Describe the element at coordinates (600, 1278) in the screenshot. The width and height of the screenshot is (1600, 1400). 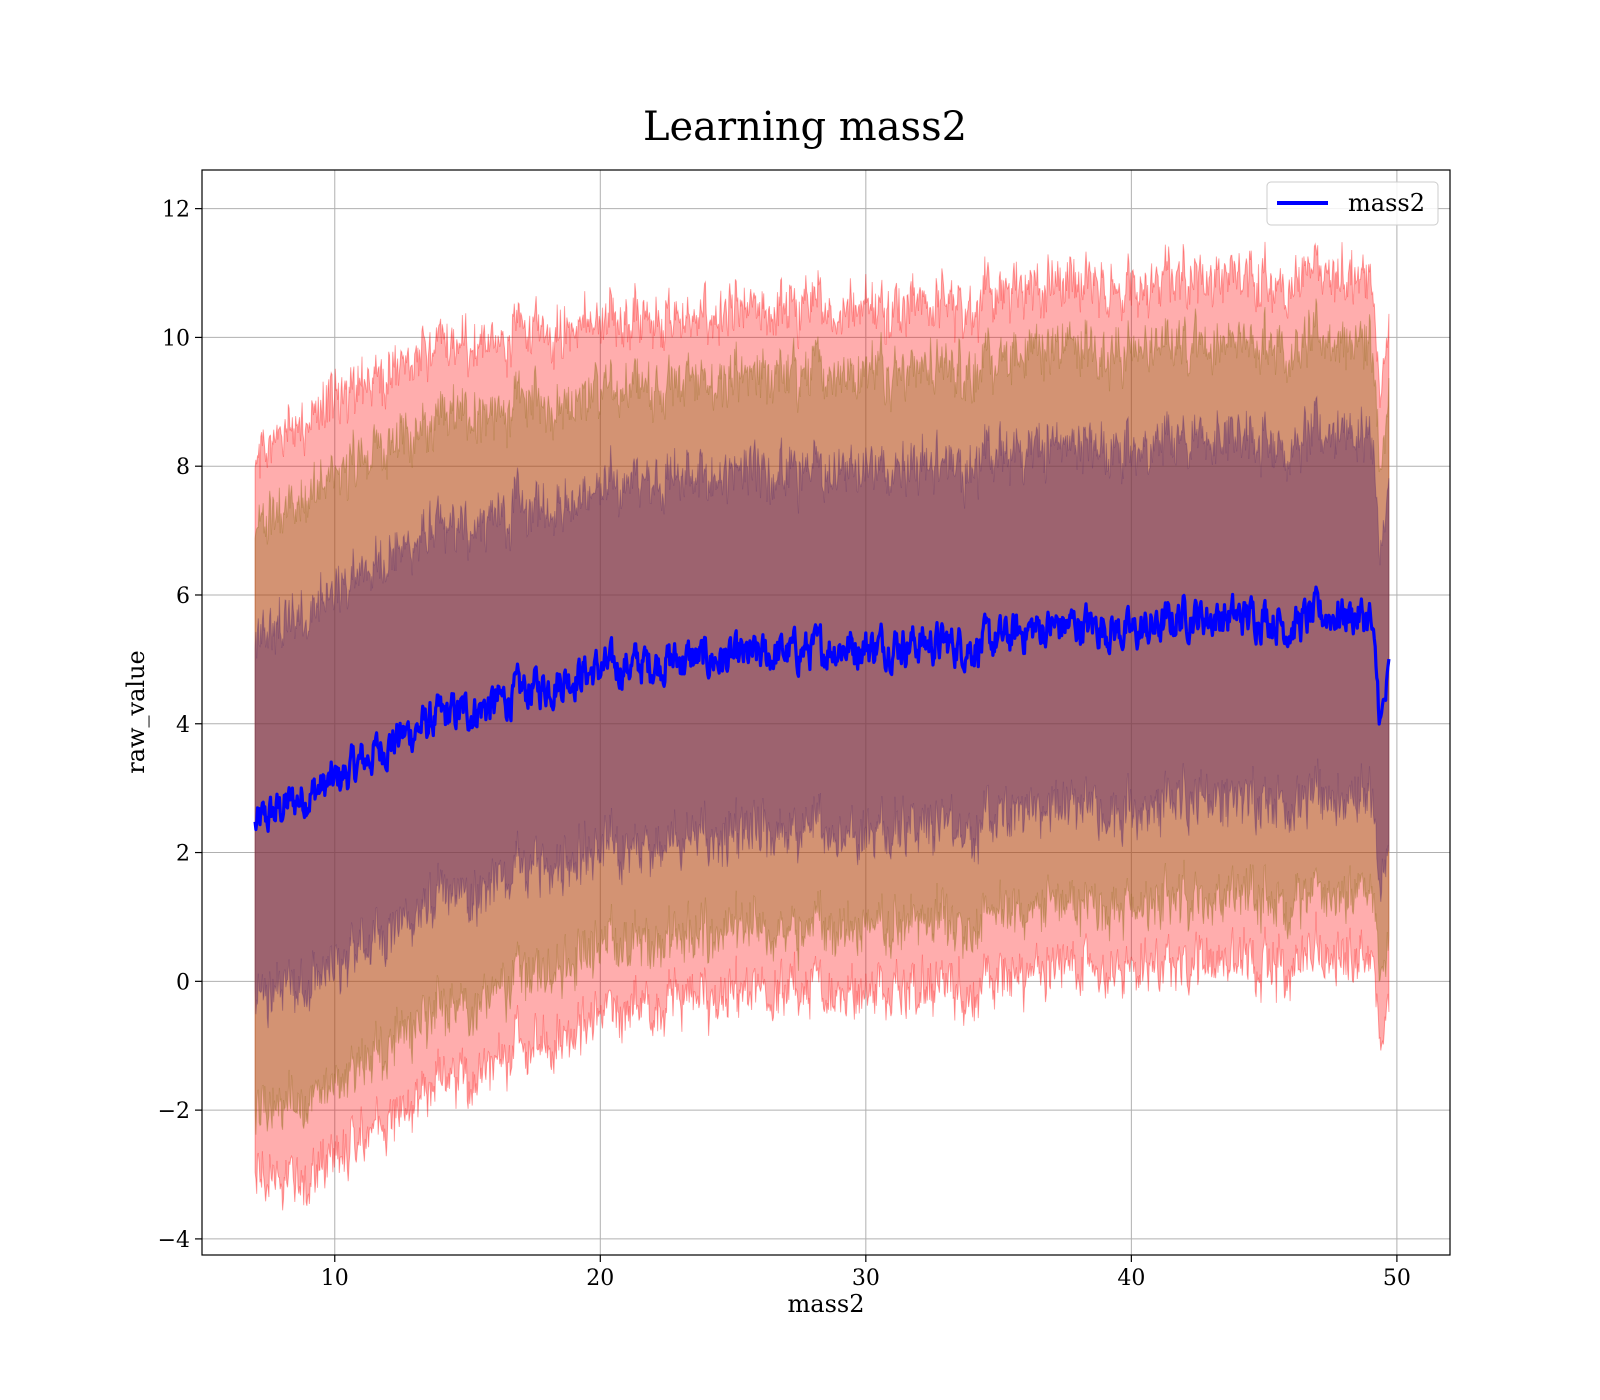
I see `x-tick-label: 20` at that location.